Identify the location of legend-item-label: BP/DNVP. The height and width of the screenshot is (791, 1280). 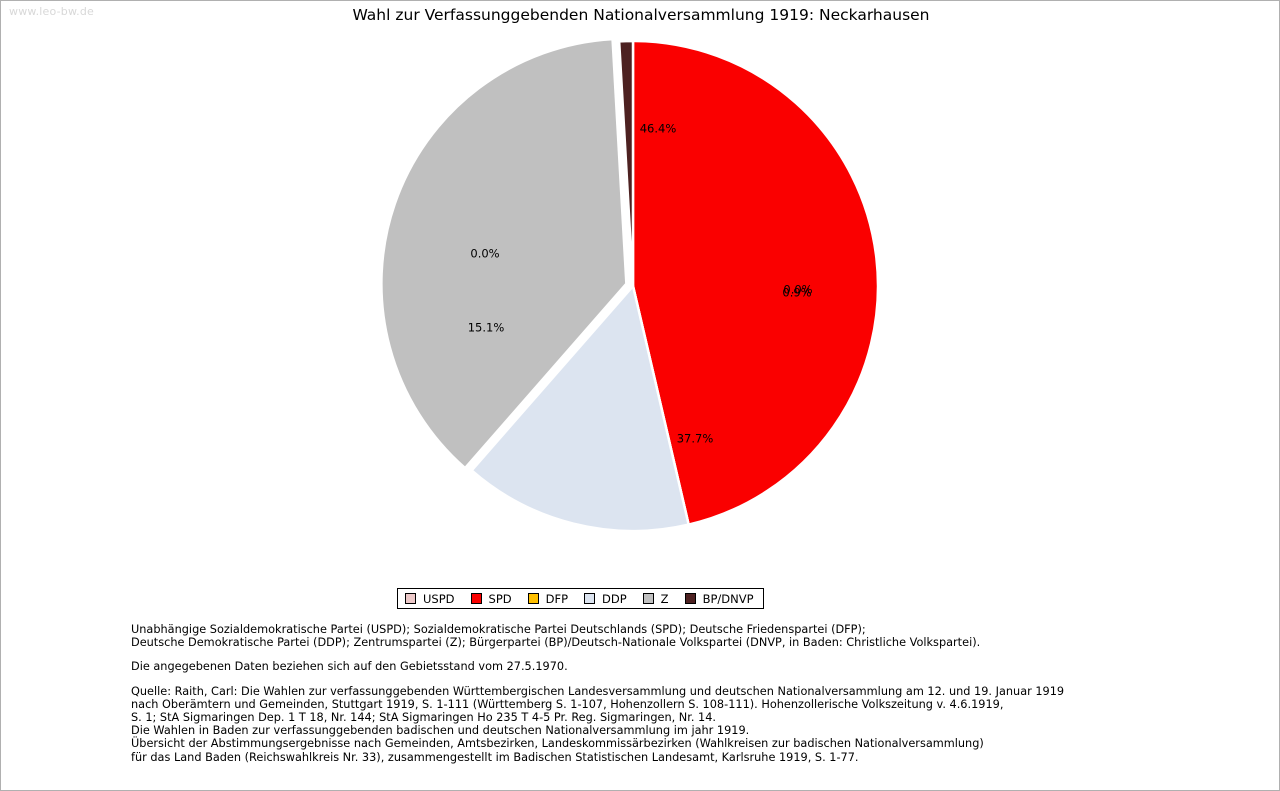
(728, 598).